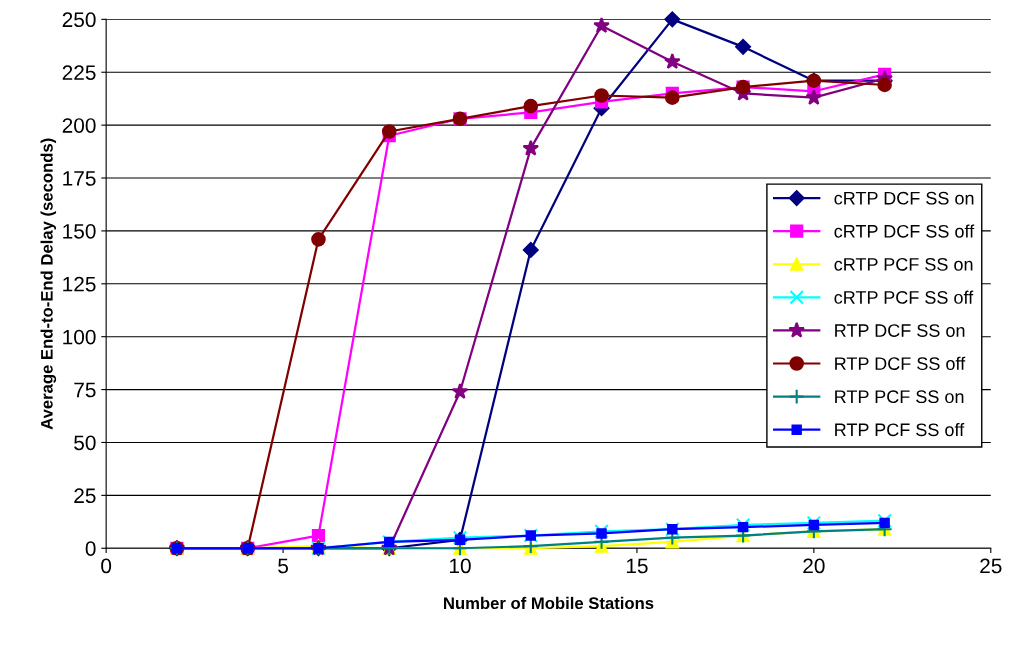 The image size is (1011, 645). Describe the element at coordinates (899, 397) in the screenshot. I see `legend-label: RTP PCF SS on` at that location.